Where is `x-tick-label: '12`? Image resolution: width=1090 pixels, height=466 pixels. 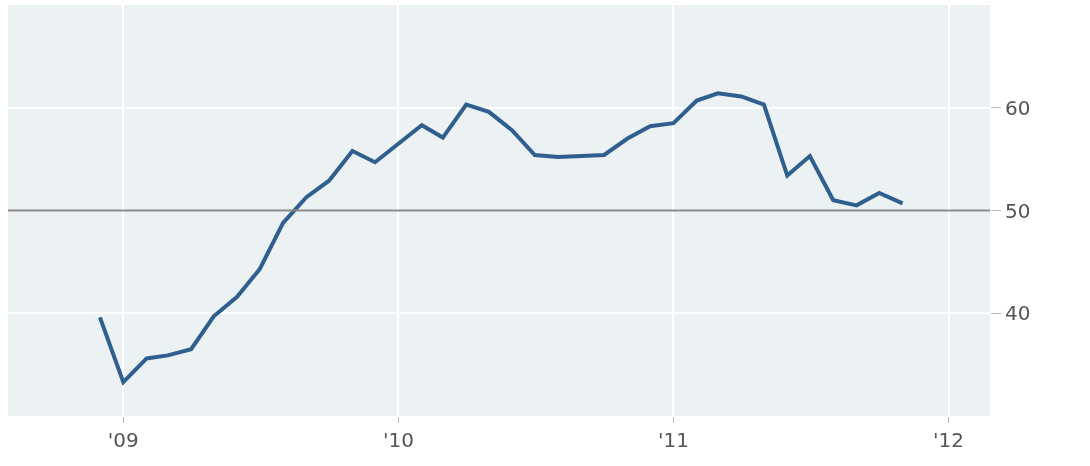 x-tick-label: '12 is located at coordinates (949, 440).